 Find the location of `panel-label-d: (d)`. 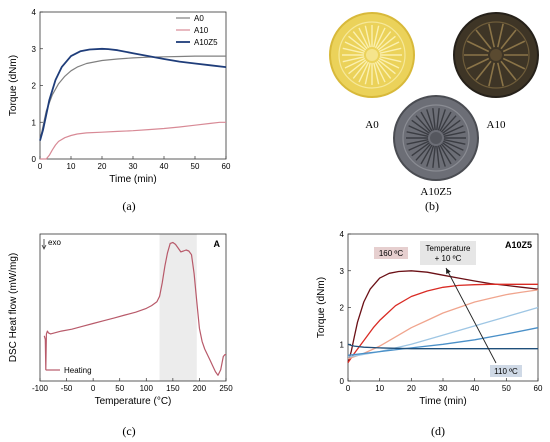

panel-label-d: (d) is located at coordinates (438, 431).